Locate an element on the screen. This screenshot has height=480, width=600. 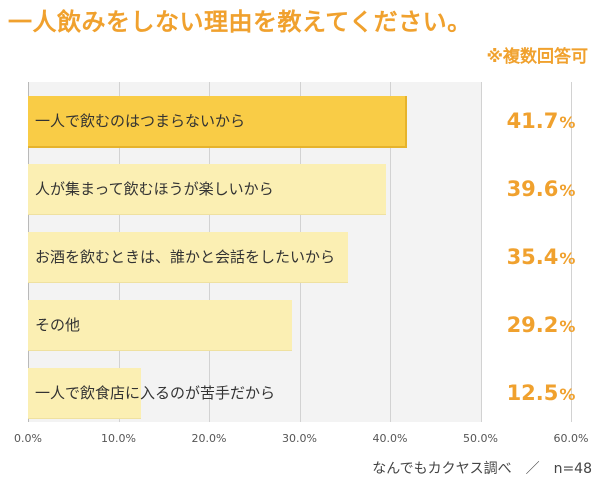
value-label: 39.6% is located at coordinates (541, 189).